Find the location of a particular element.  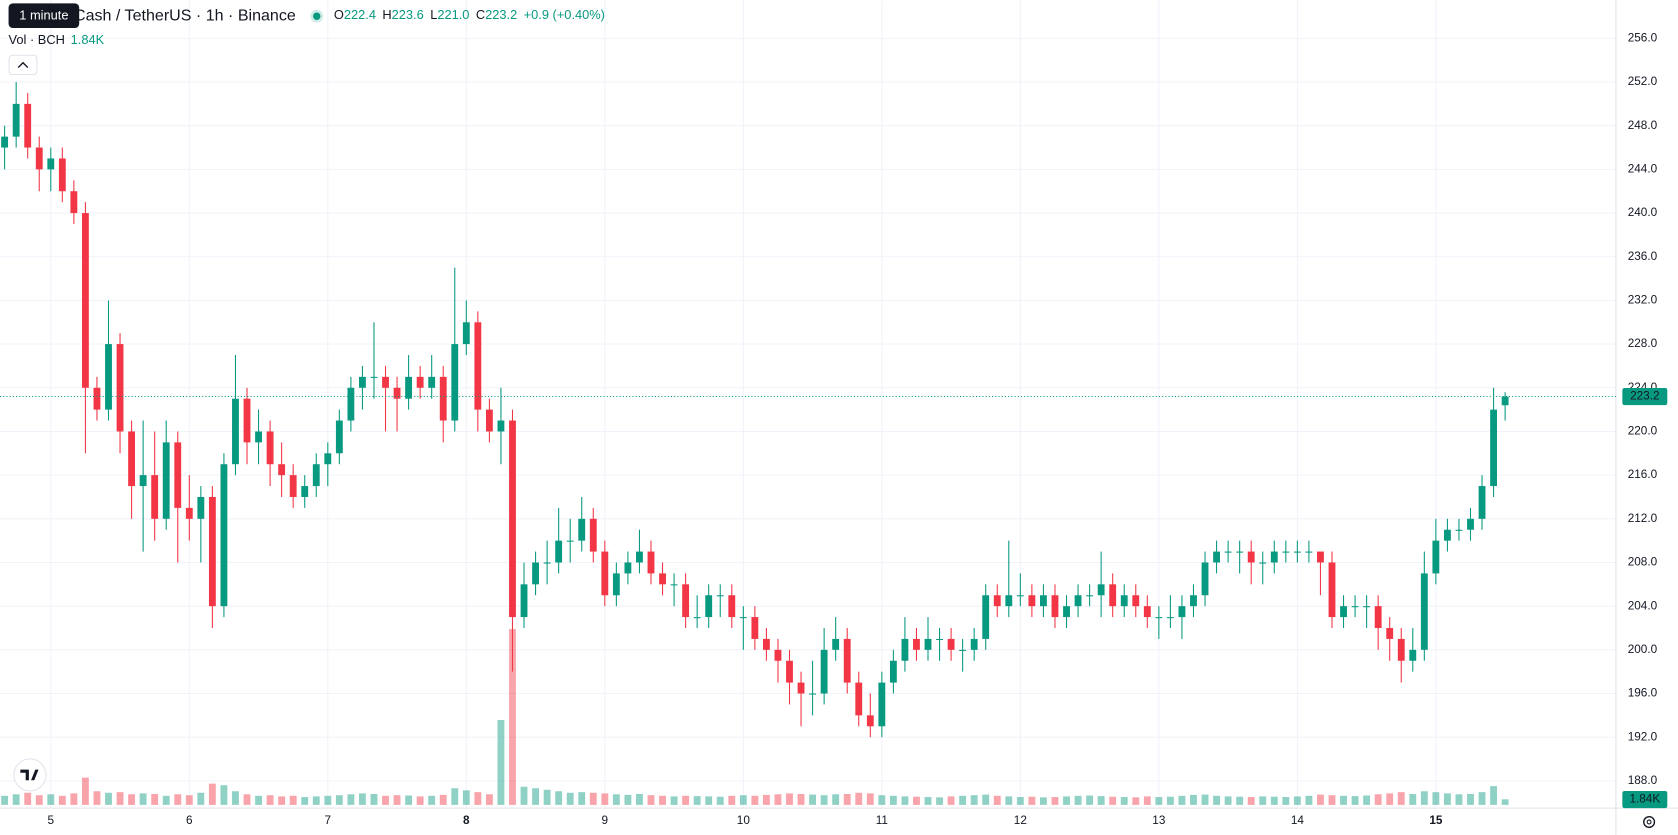

y-tick-label: 220.0 is located at coordinates (1643, 431).